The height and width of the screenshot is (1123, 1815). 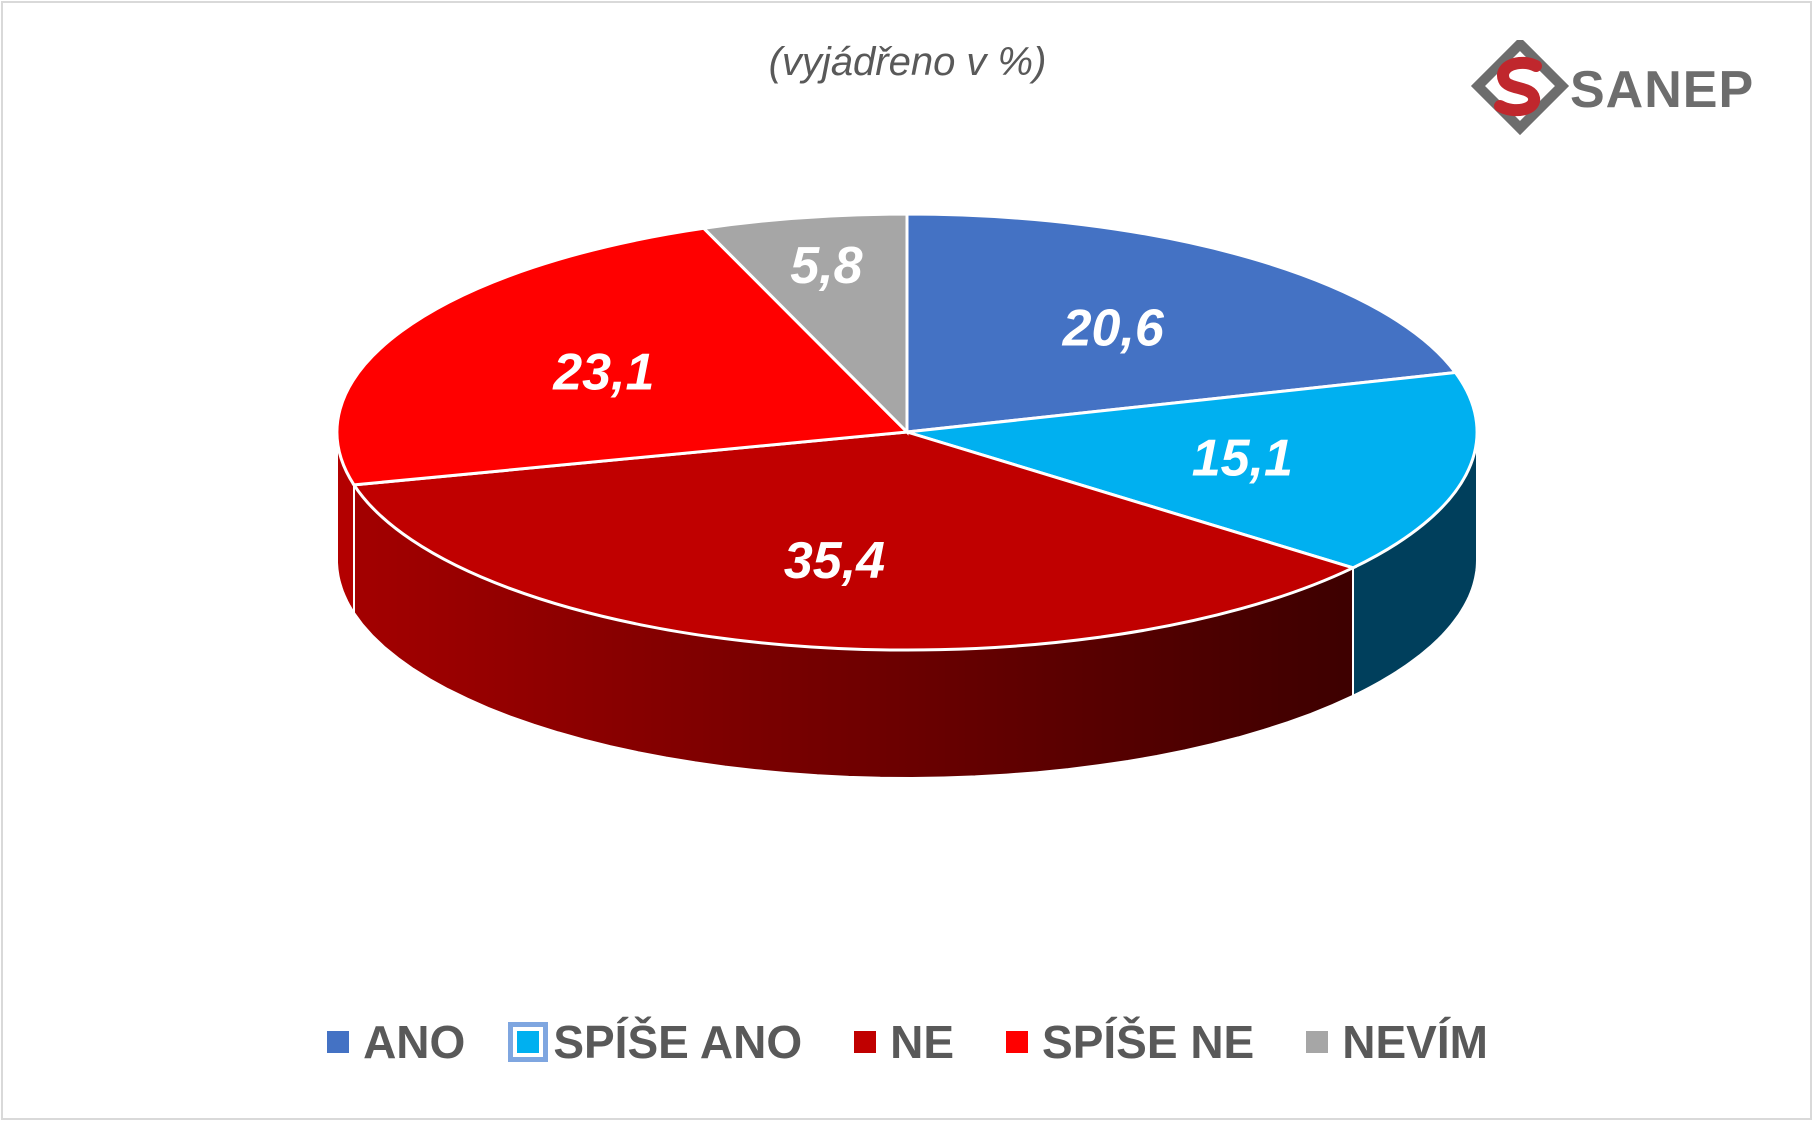 I want to click on pie-slice-sp-e-ne, so click(x=623, y=356).